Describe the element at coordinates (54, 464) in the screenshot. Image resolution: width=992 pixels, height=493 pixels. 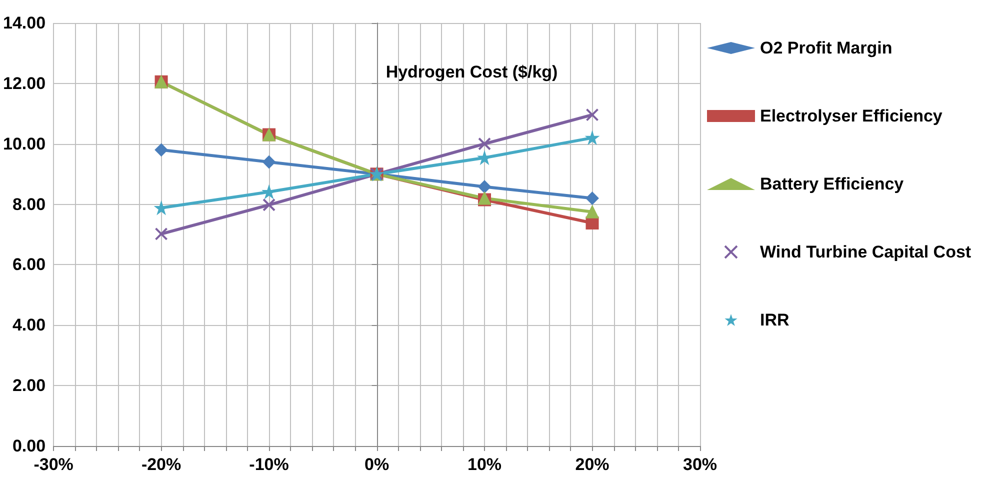
I see `x-tick-label: -30%` at that location.